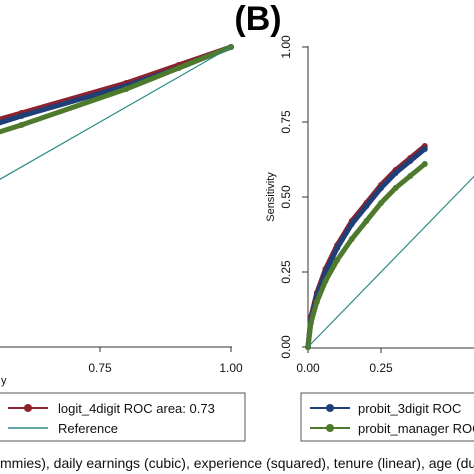 The height and width of the screenshot is (474, 474). I want to click on panel-b-ytick-label-1: 0.25, so click(286, 272).